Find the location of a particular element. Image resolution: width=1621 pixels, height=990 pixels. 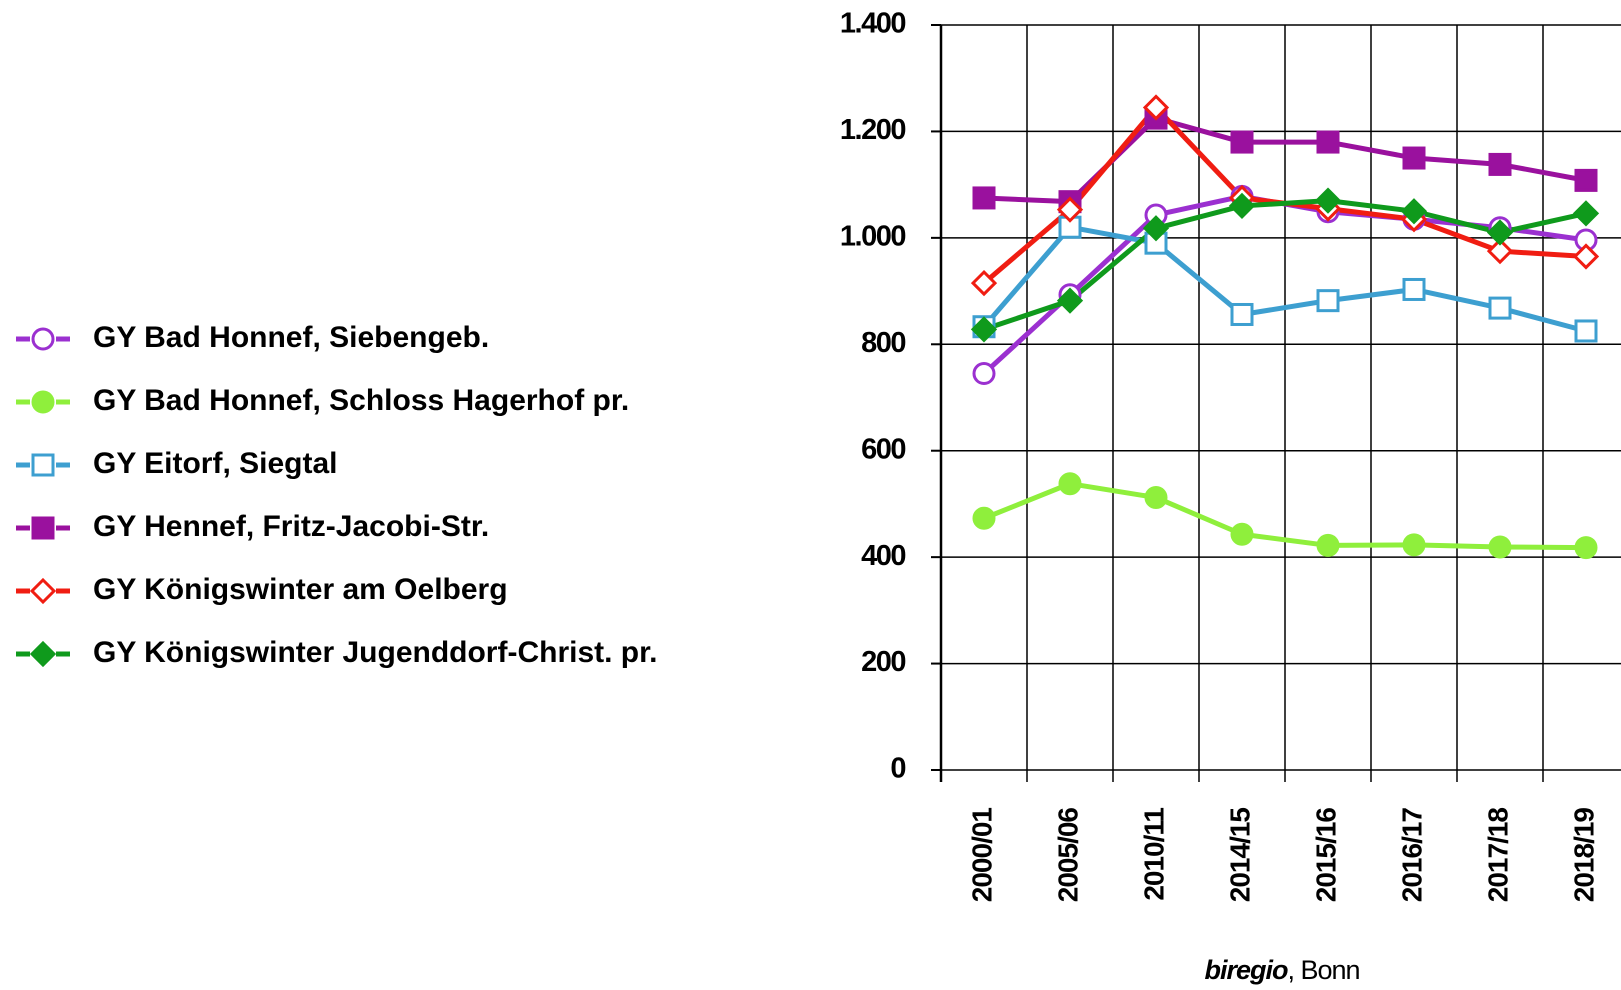

x-tick-label: 2000/01 is located at coordinates (981, 855).